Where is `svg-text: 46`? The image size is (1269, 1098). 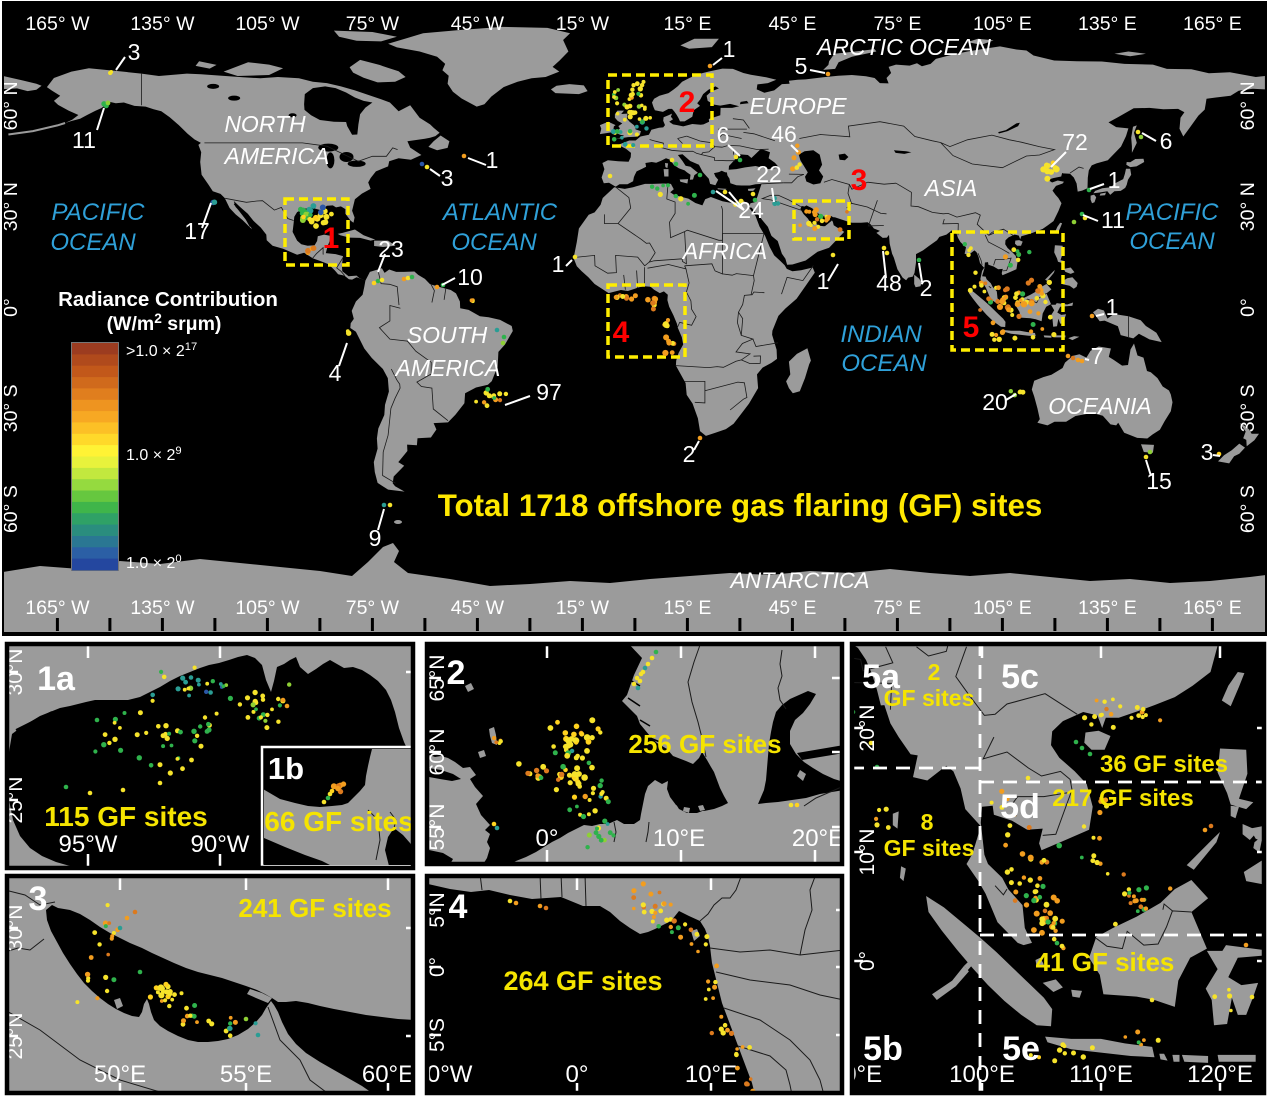
svg-text: 46 is located at coordinates (784, 134).